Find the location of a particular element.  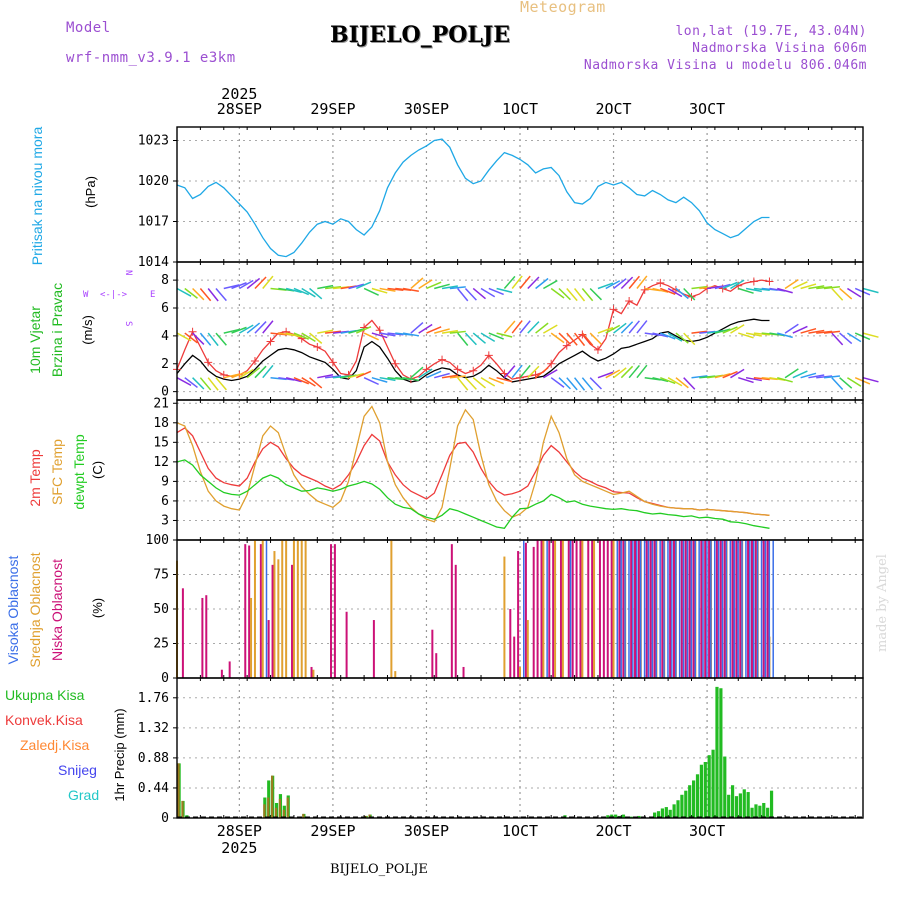

series-speed is located at coordinates (473, 350).